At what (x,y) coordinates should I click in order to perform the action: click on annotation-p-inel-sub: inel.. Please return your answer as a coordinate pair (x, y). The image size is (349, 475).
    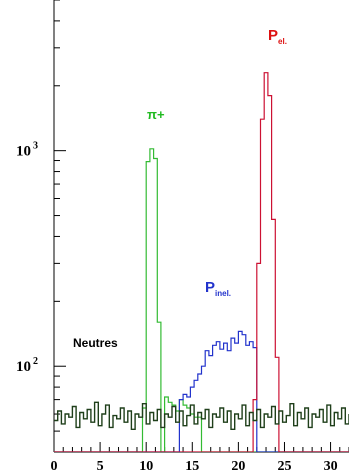
    Looking at the image, I should click on (223, 293).